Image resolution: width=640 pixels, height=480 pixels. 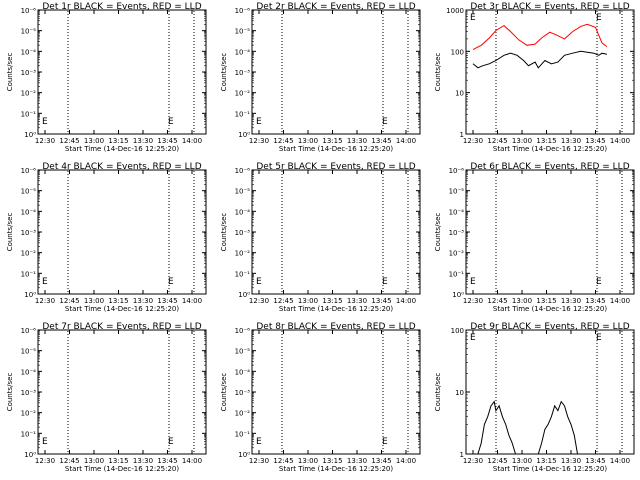 What do you see at coordinates (121, 167) in the screenshot?
I see `chart-title: Det 4r BLACK = Events, RED = LLD` at bounding box center [121, 167].